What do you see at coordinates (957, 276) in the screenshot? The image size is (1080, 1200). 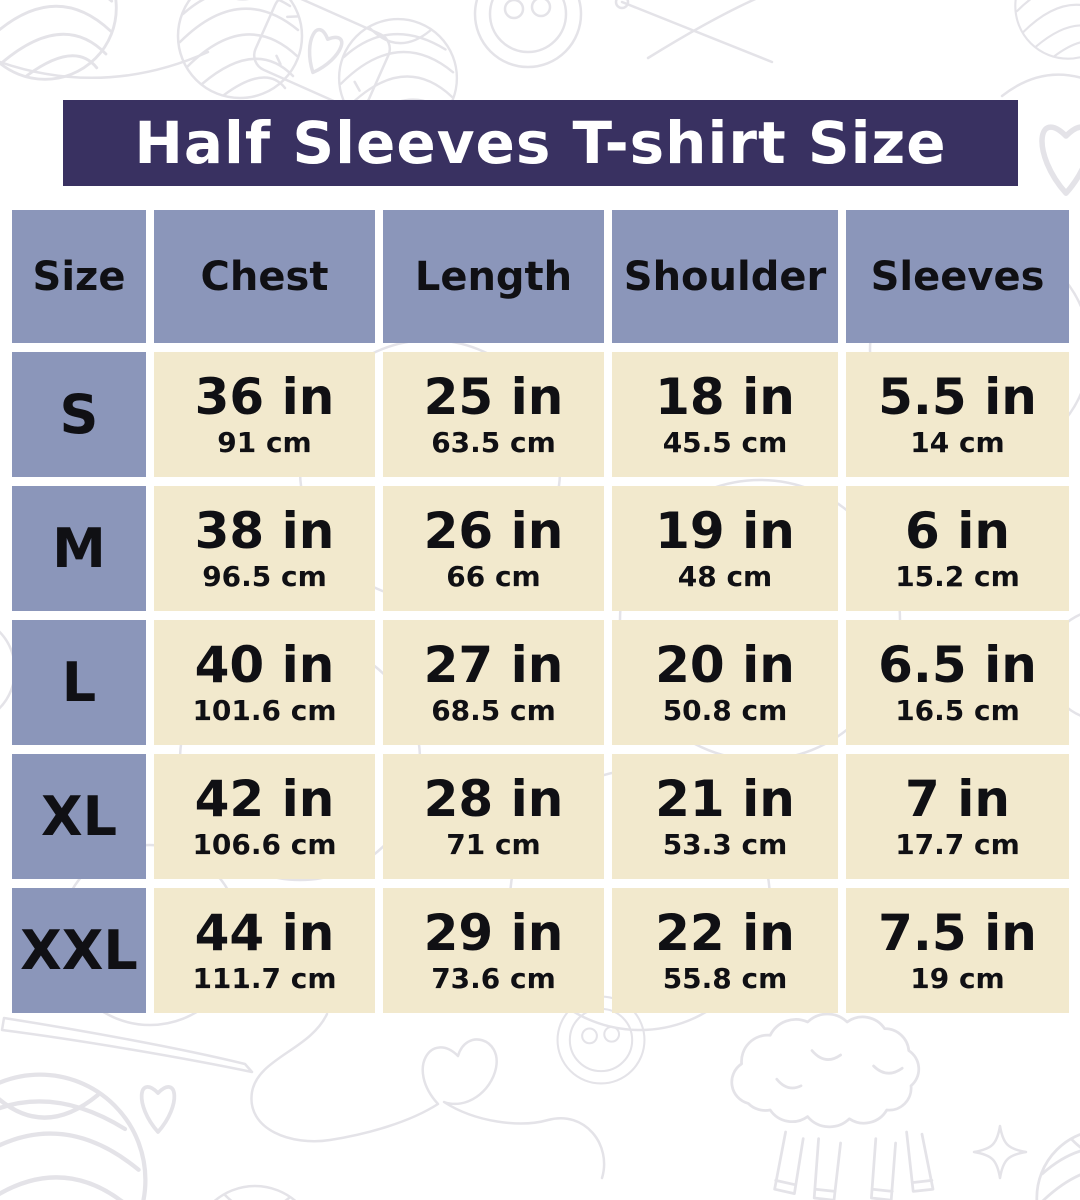 I see `column-header-sleeves: Sleeves` at bounding box center [957, 276].